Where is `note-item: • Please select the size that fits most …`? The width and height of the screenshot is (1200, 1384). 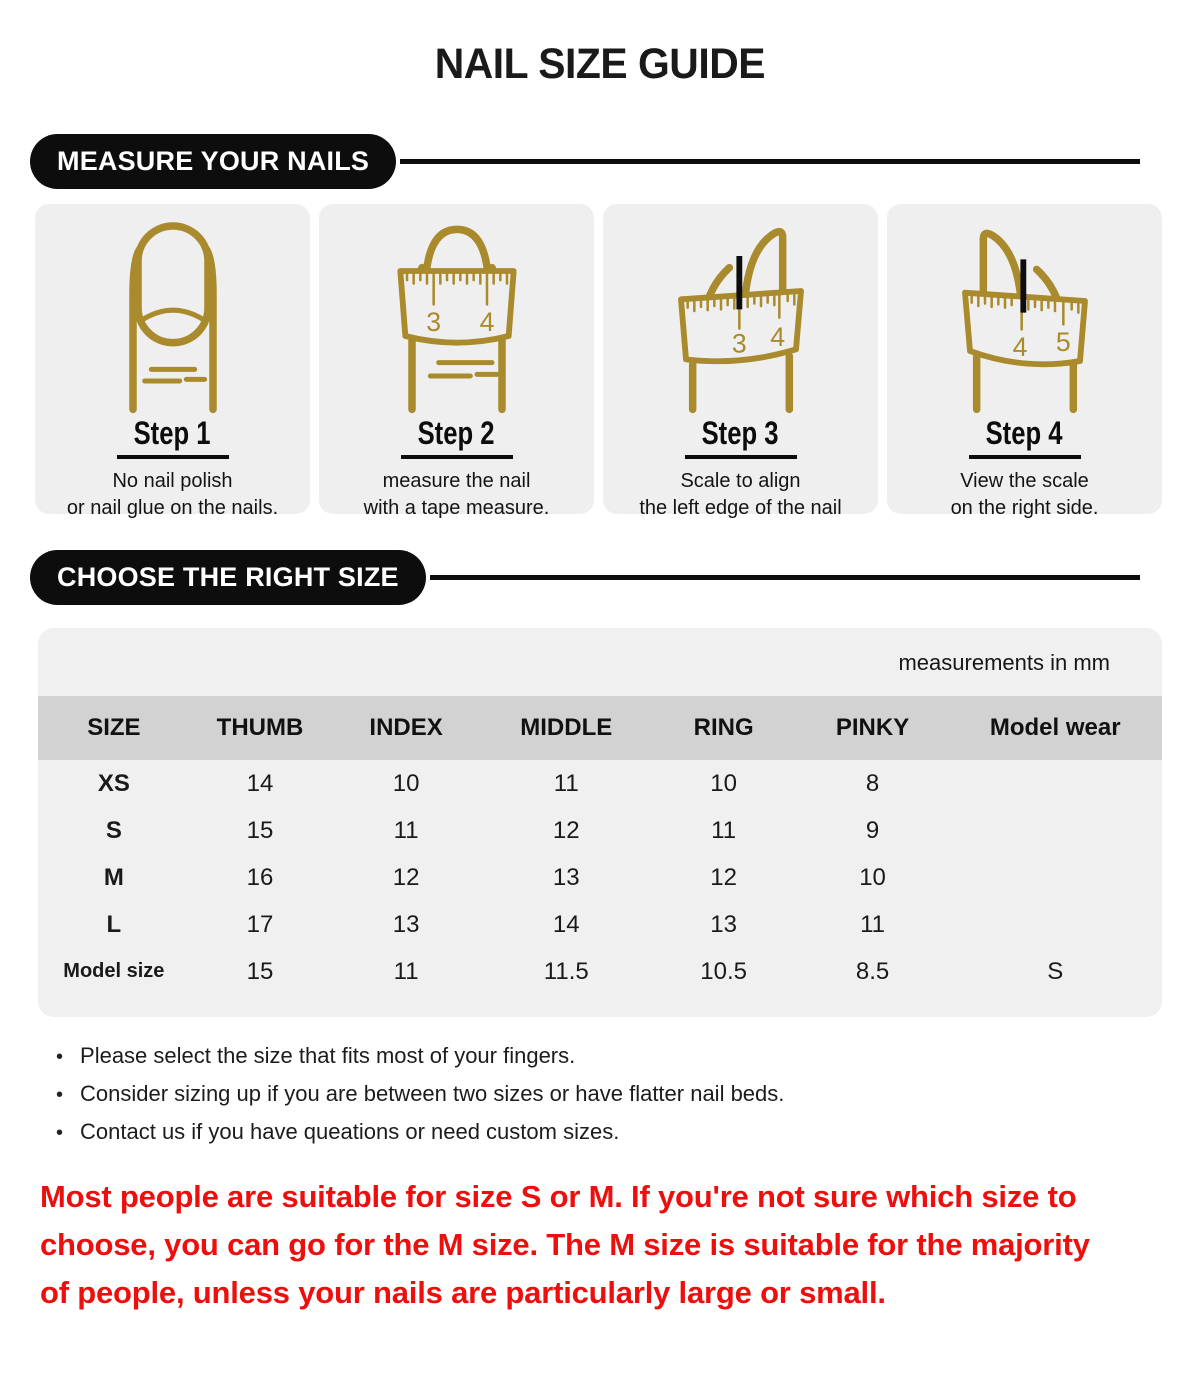
note-item: • Please select the size that fits most … is located at coordinates (628, 1062).